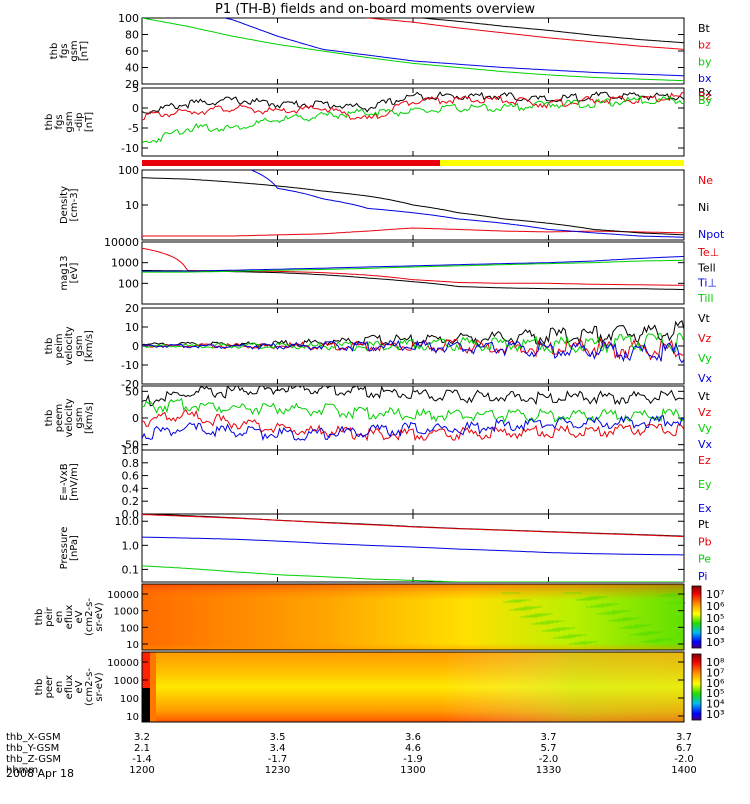  What do you see at coordinates (131, 463) in the screenshot?
I see `ytick-label: 0.8` at bounding box center [131, 463].